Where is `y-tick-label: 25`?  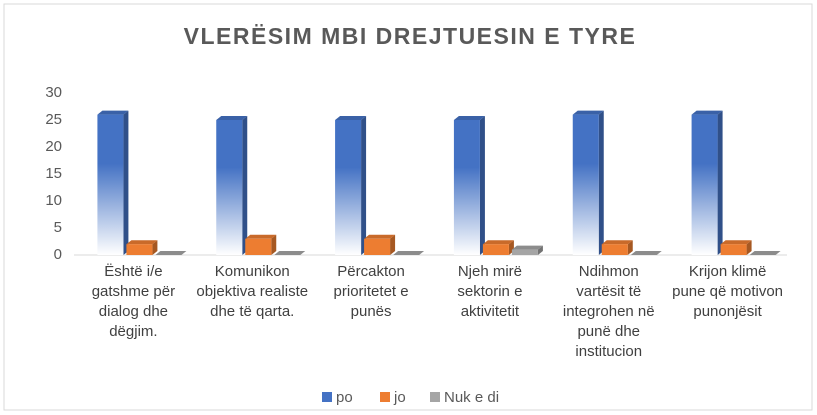
y-tick-label: 25 is located at coordinates (53, 119).